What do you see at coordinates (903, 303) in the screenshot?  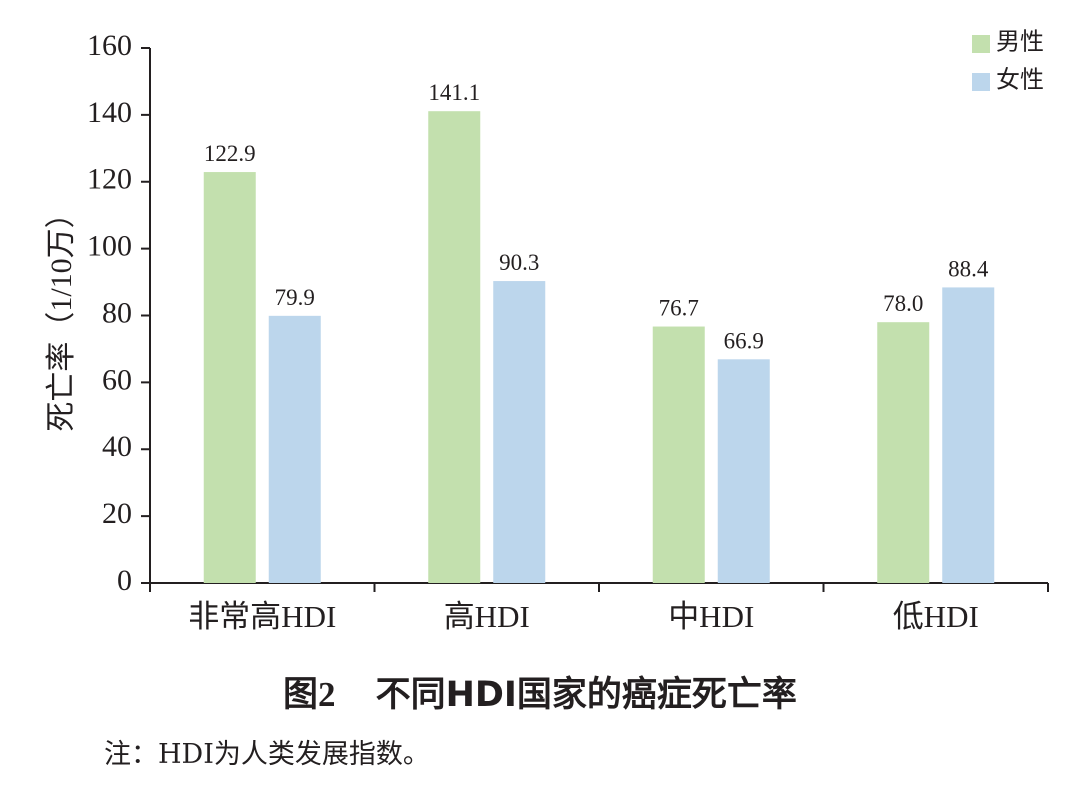 I see `bar-value-label: 78.0` at bounding box center [903, 303].